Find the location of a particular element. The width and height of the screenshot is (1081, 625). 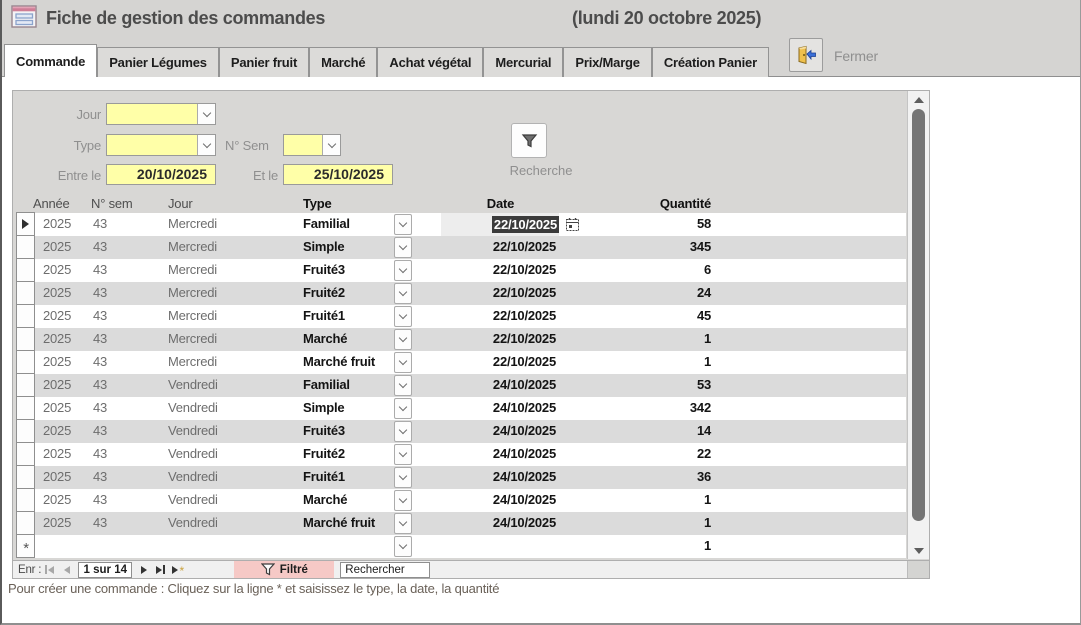

last-record-button is located at coordinates (160, 569).